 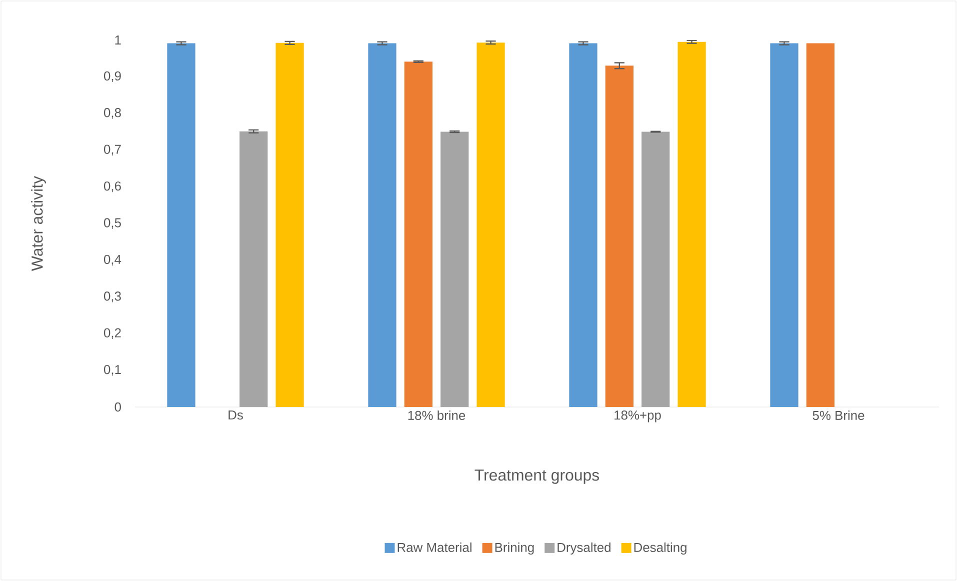 What do you see at coordinates (537, 477) in the screenshot?
I see `x-axis-title: Treatment groups` at bounding box center [537, 477].